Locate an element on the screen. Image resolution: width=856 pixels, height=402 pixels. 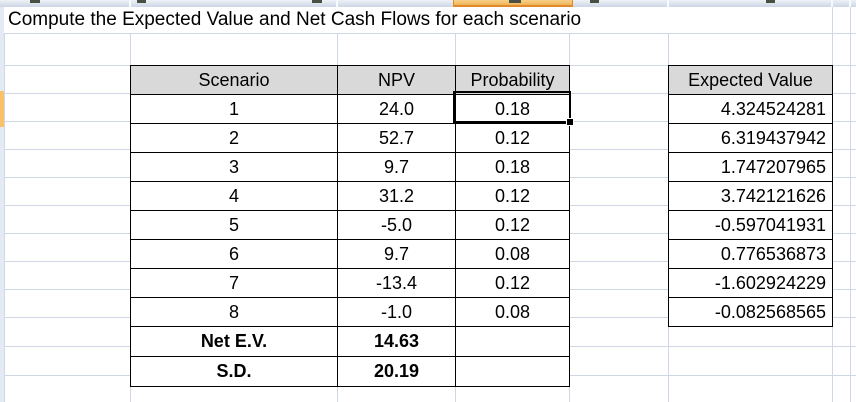
cell-expected-value-5: -0.597041931 is located at coordinates (750, 225).